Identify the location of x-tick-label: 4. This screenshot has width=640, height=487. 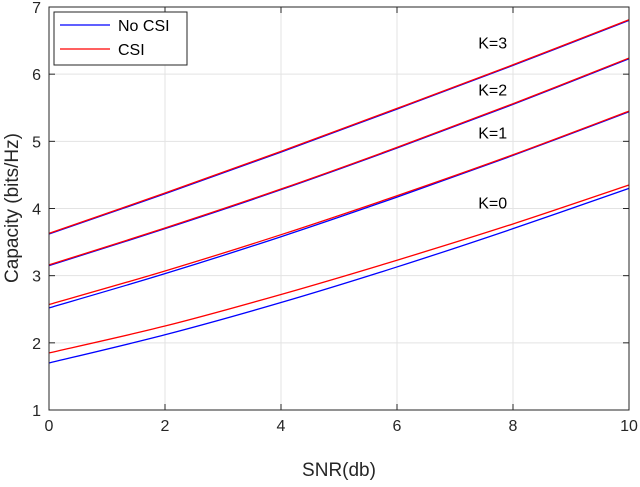
(281, 426).